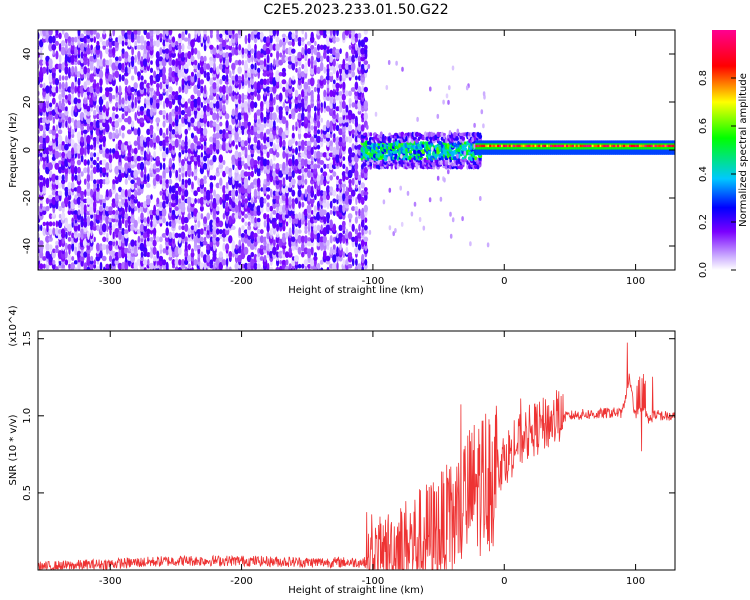 This screenshot has width=750, height=600. I want to click on spectrogram-y-tick-label: -40, so click(27, 246).